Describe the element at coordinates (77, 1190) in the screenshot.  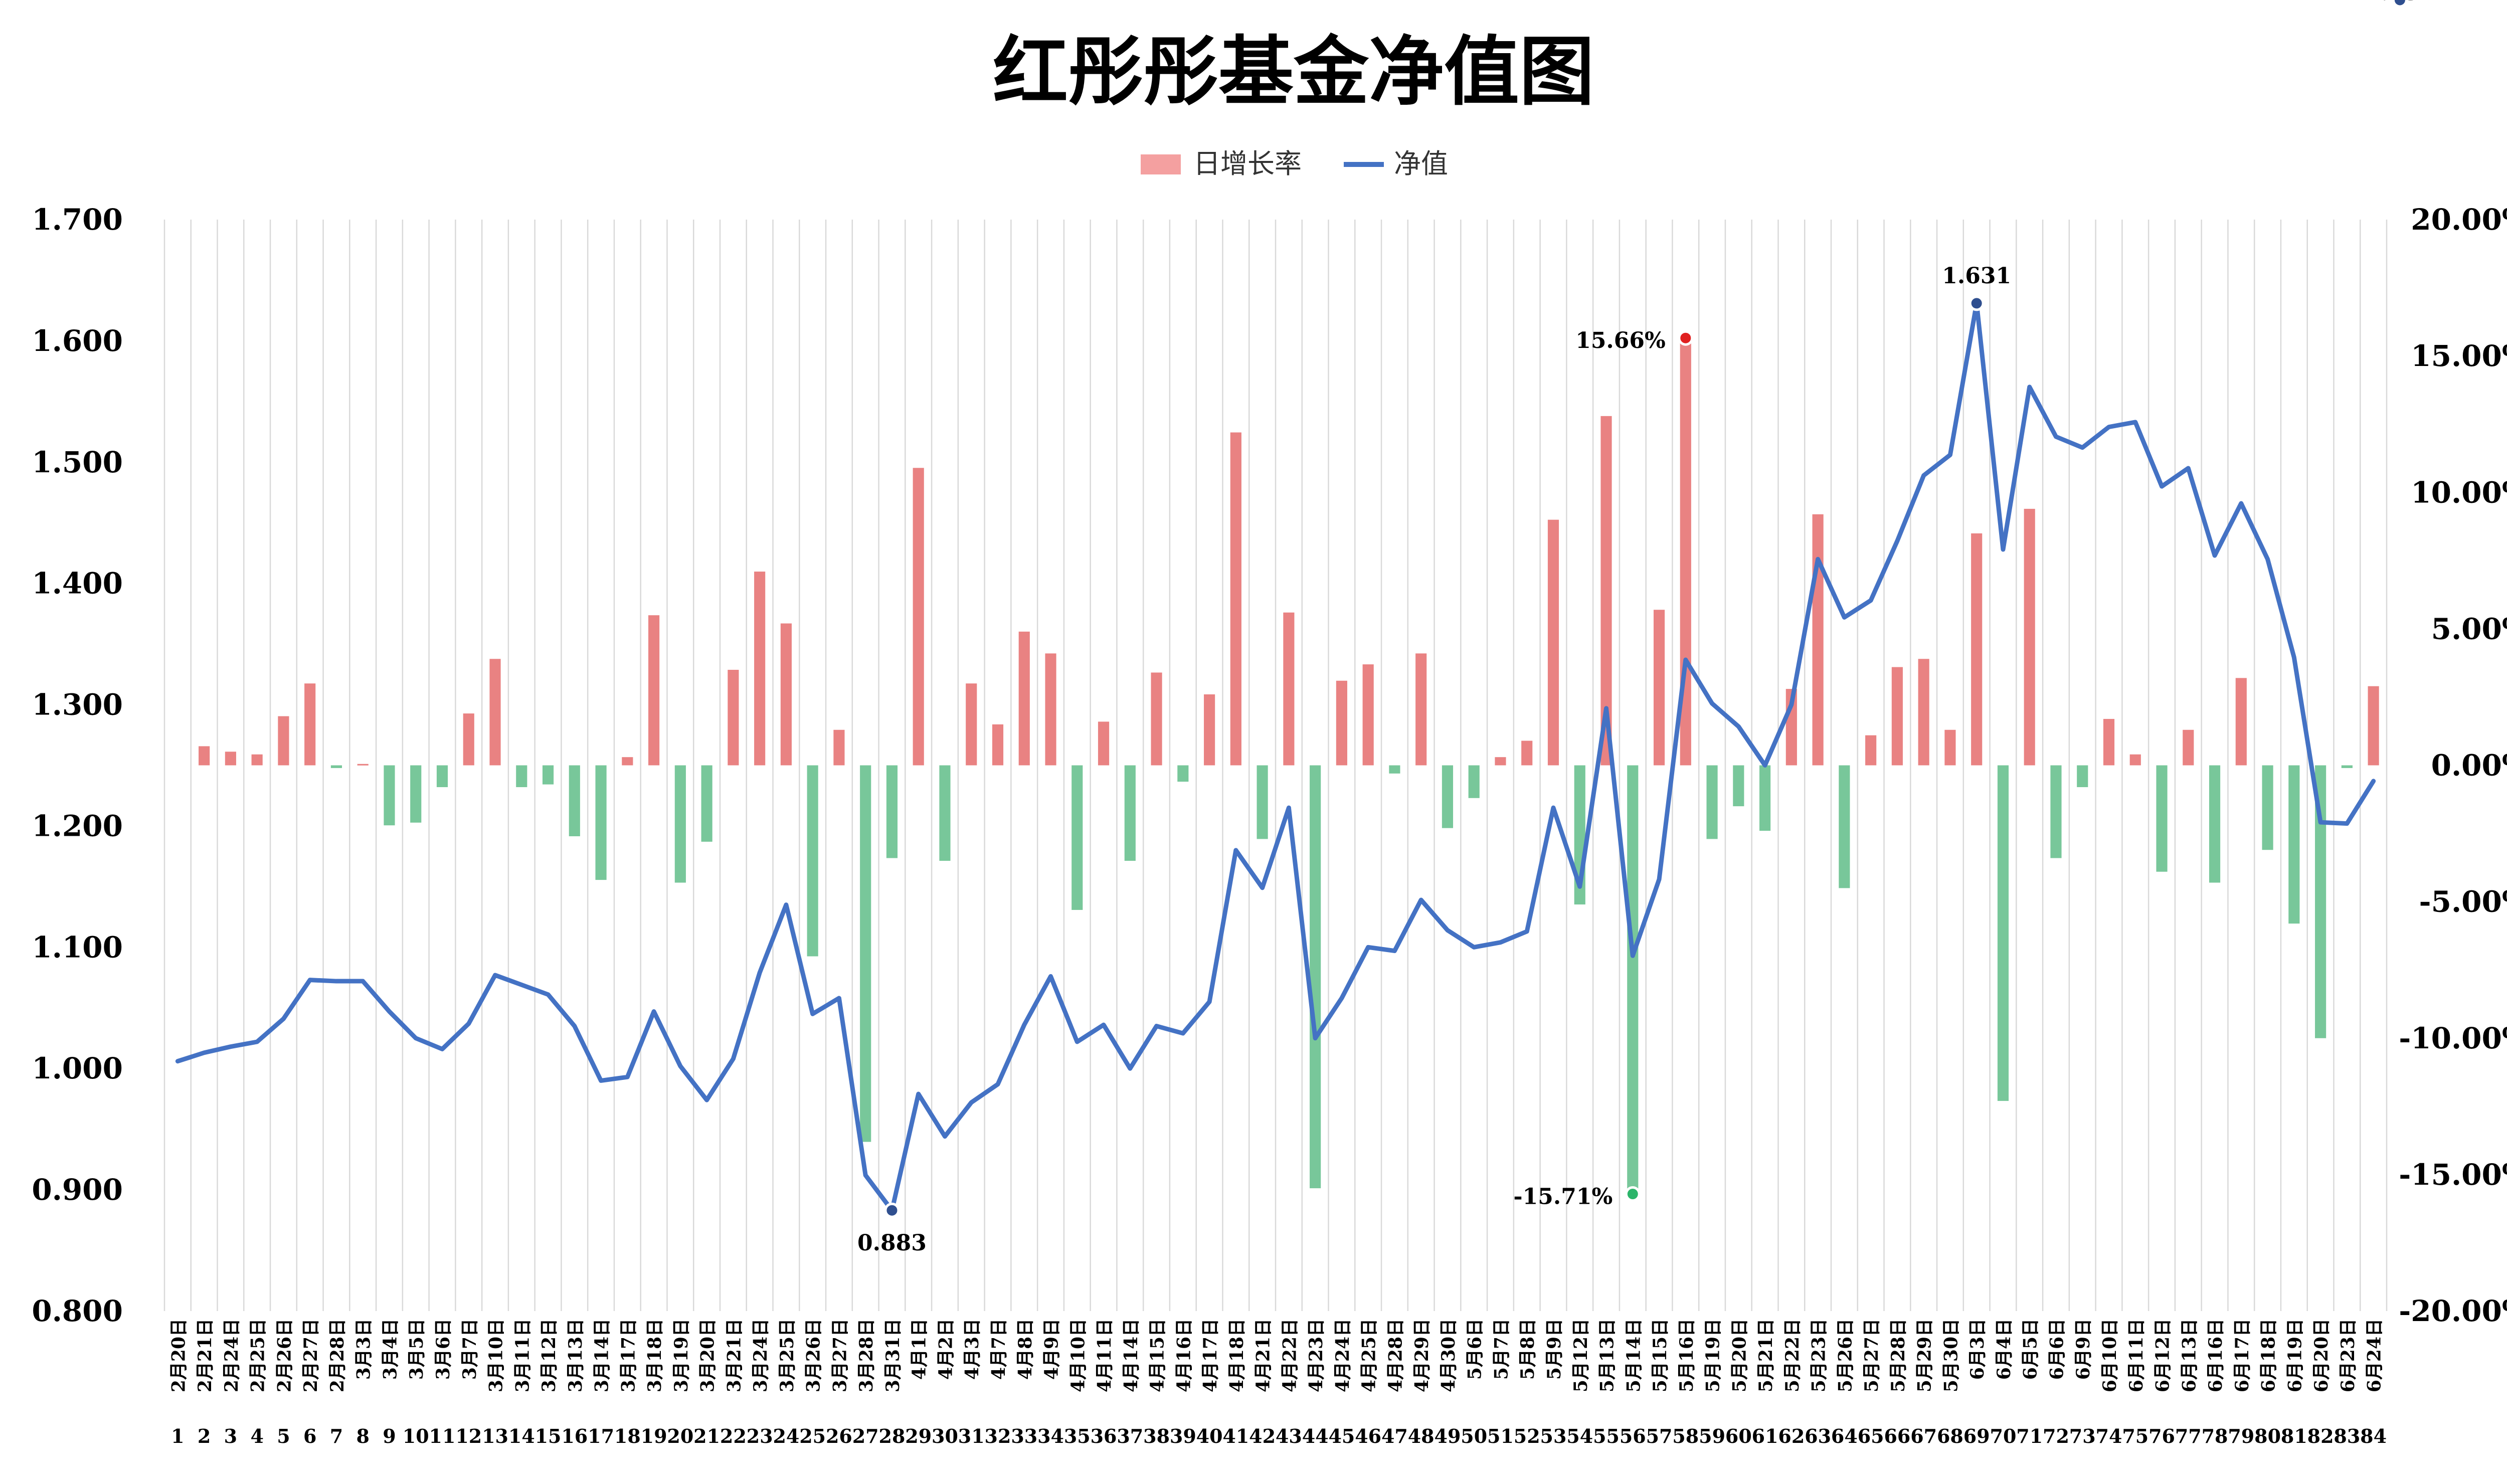
I see `left-tick-label: 0.900` at that location.